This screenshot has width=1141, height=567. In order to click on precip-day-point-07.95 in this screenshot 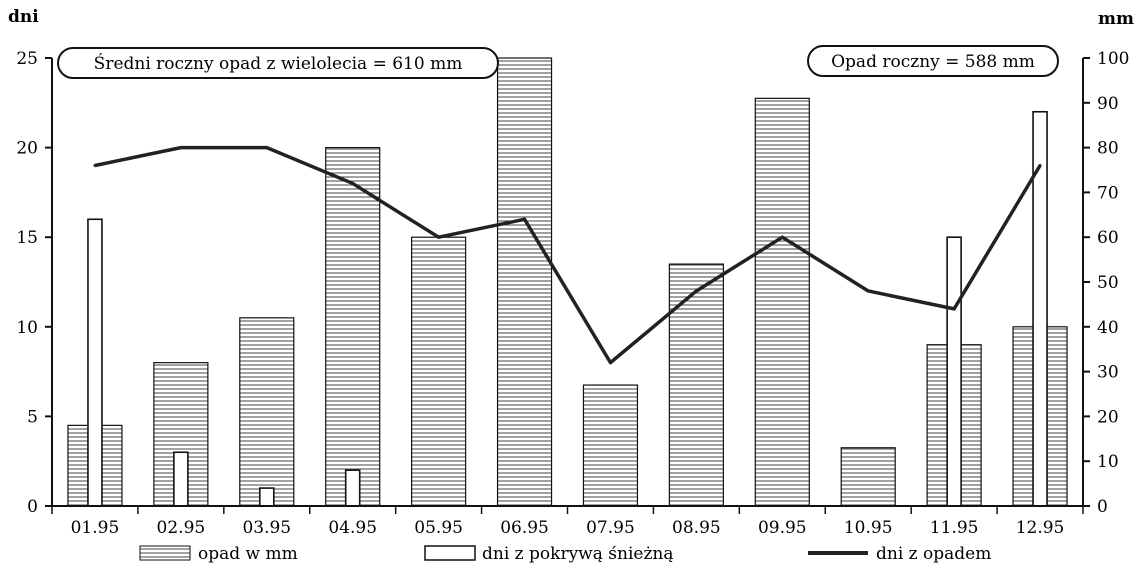, I will do `click(610, 363)`.